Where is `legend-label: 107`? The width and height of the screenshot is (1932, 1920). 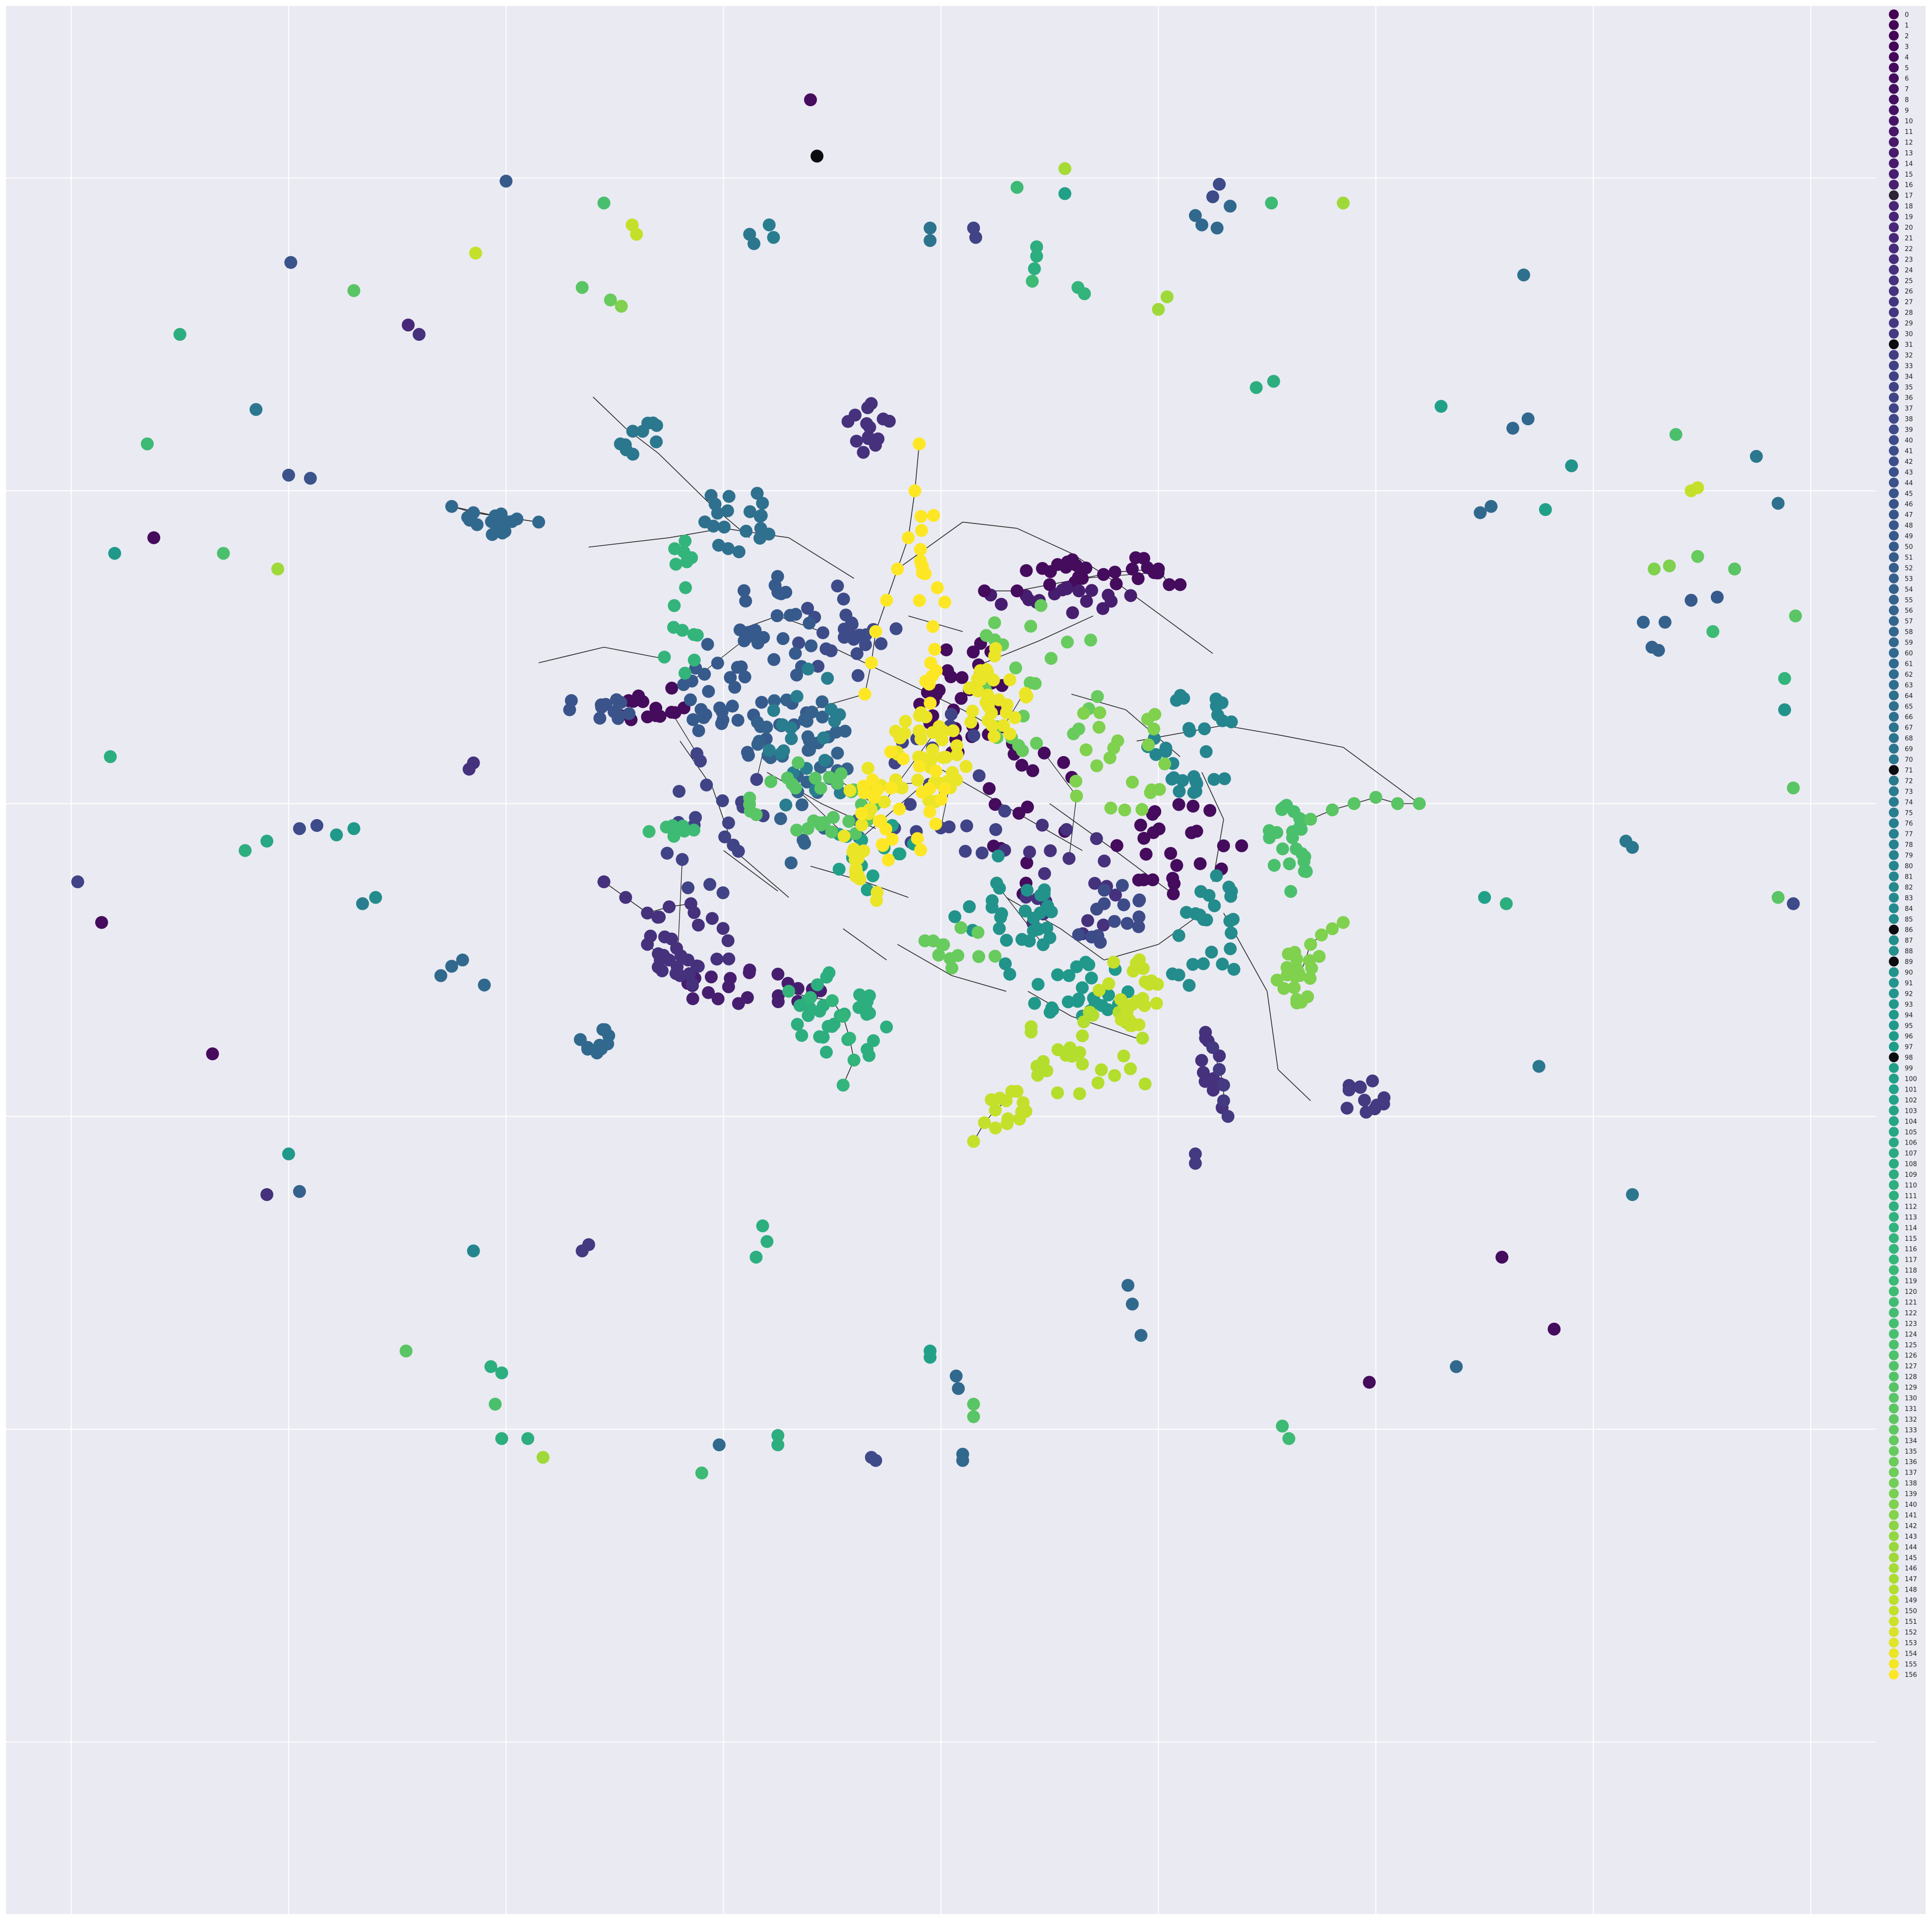
legend-label: 107 is located at coordinates (1911, 1153).